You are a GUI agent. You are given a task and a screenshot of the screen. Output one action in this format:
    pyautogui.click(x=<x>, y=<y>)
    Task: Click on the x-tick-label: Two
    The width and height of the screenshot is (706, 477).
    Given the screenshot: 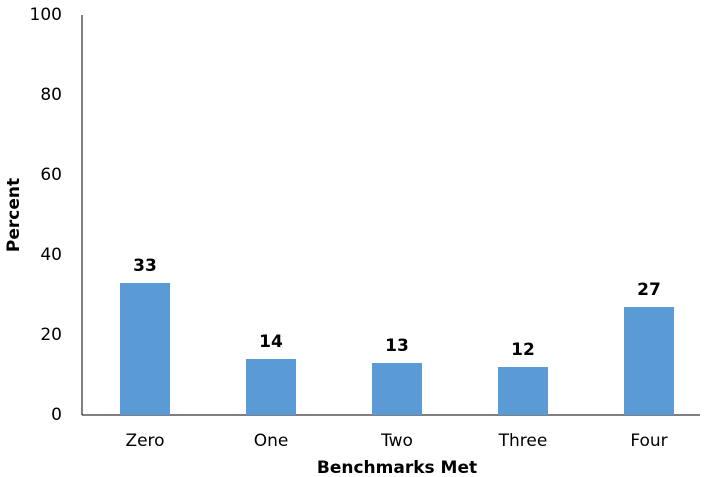 What is the action you would take?
    pyautogui.click(x=396, y=441)
    